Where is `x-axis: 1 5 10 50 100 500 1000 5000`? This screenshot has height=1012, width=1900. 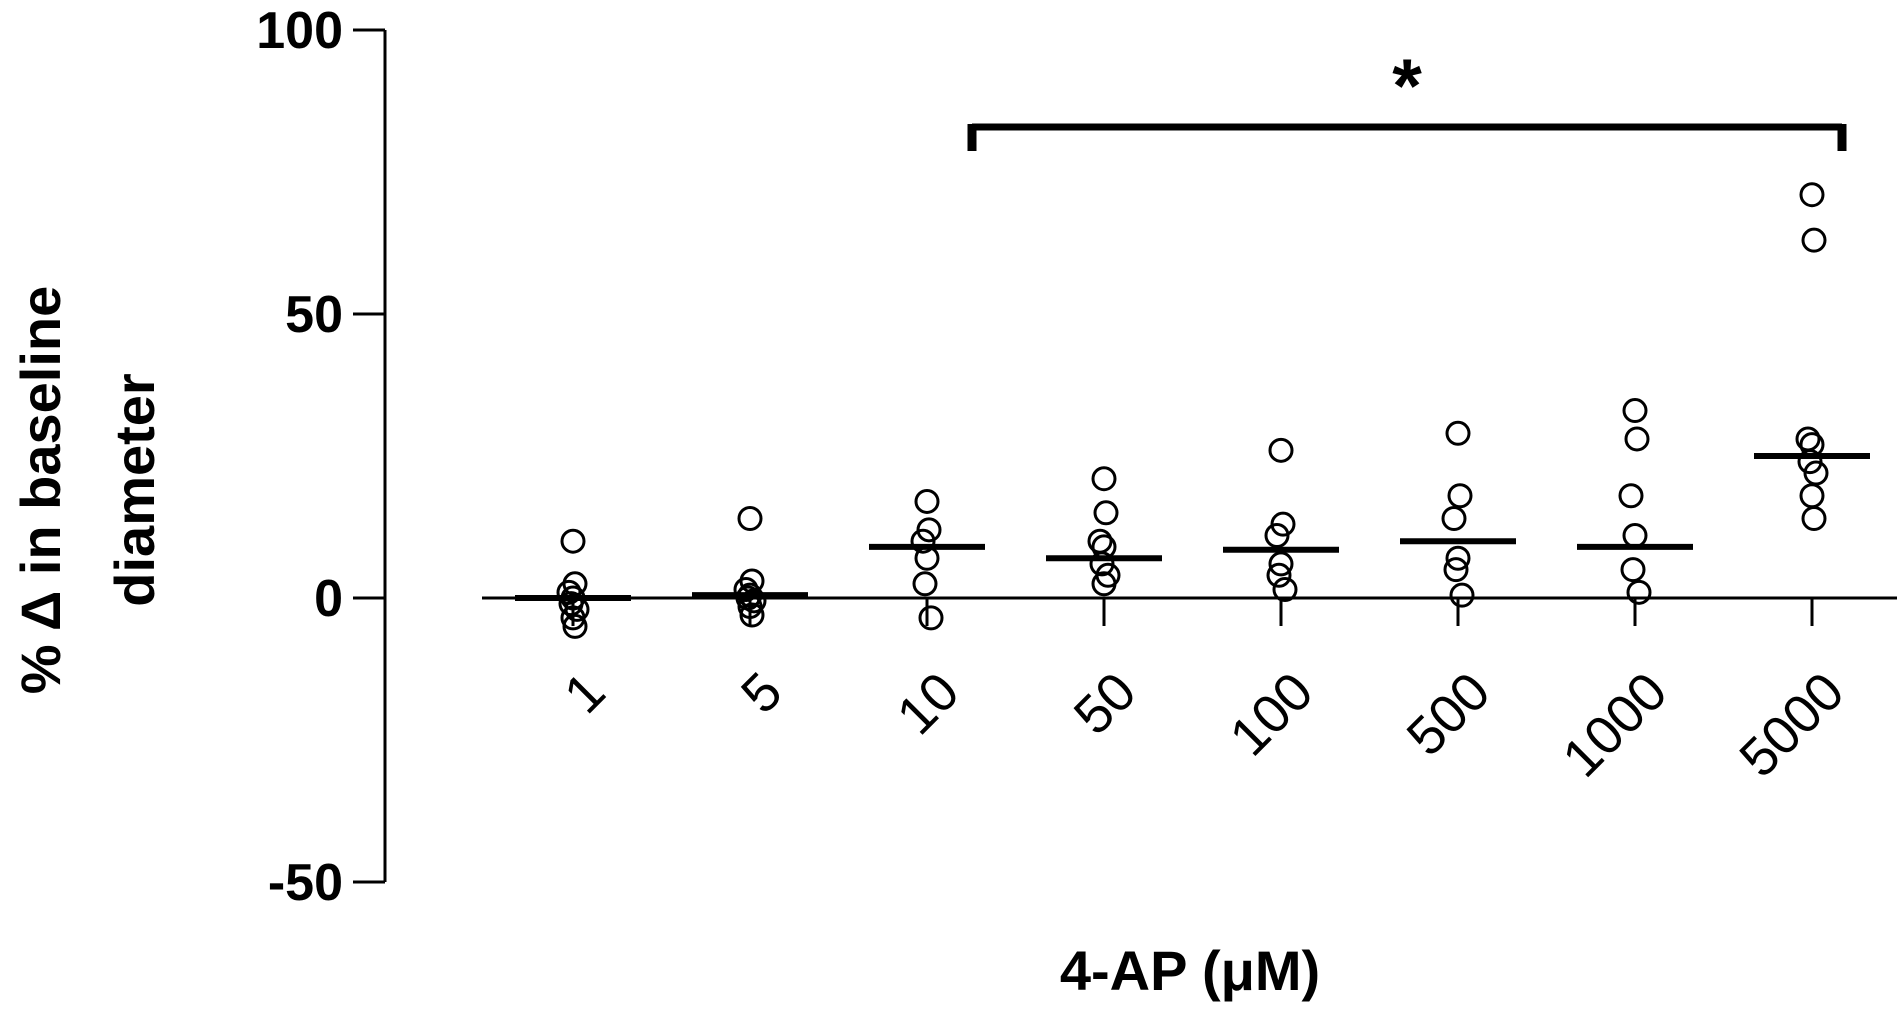
x-axis: 1 5 10 50 100 500 1000 5000 is located at coordinates (1189, 692).